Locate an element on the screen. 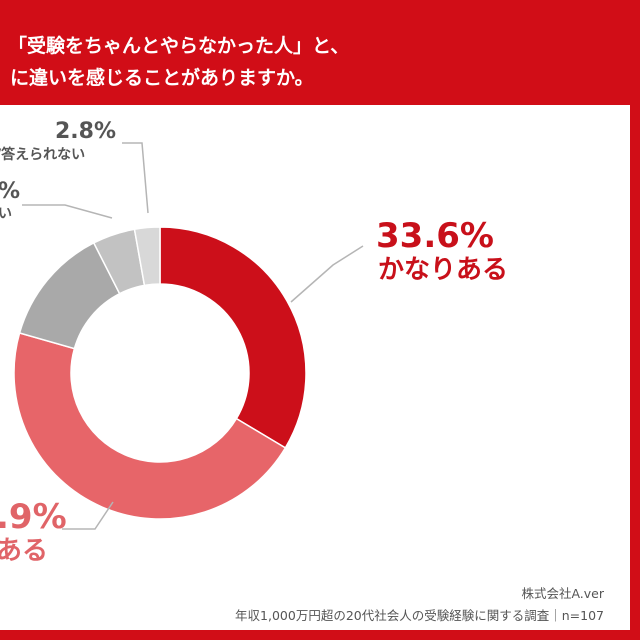 The height and width of the screenshot is (640, 640). title-line-2: に違いを感じることがありますか。 is located at coordinates (162, 78).